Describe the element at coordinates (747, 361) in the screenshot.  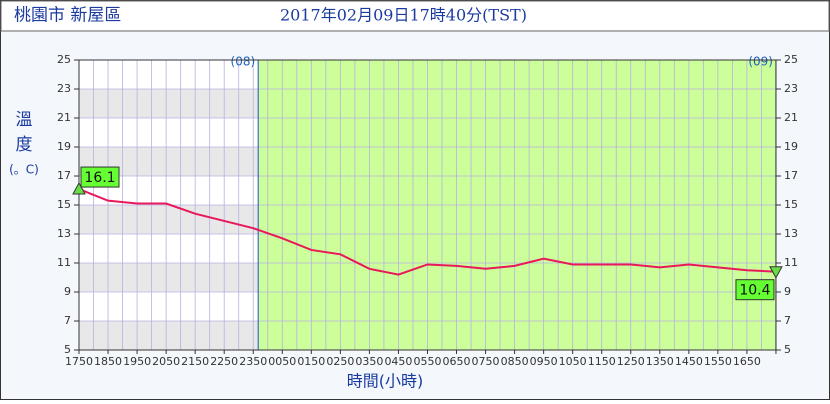
I see `x-tick-label: 1650` at that location.